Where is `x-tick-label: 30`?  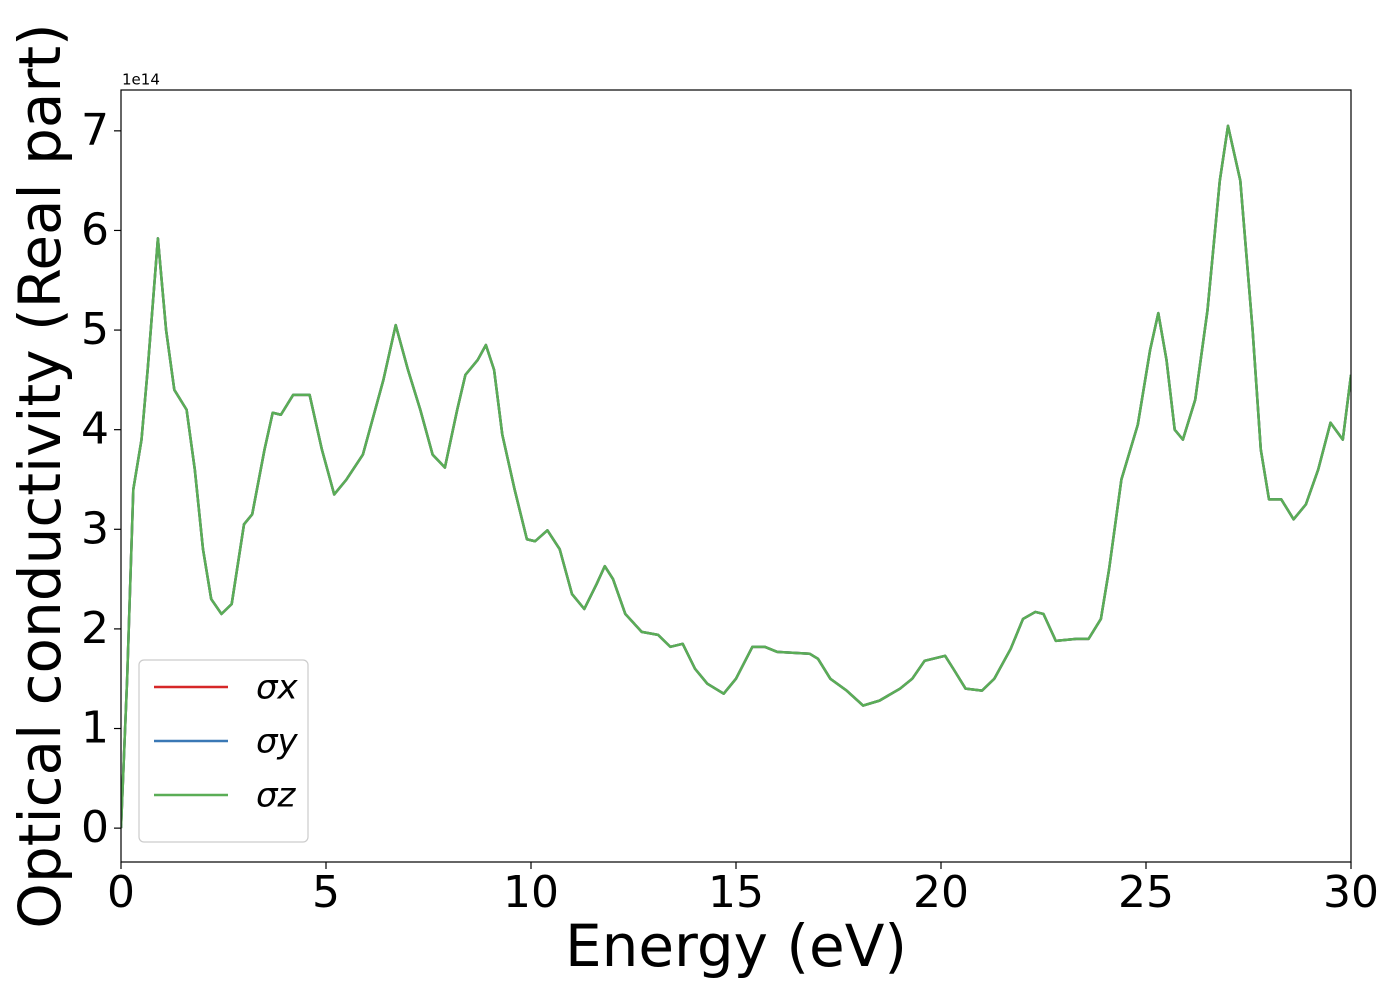 x-tick-label: 30 is located at coordinates (1351, 892).